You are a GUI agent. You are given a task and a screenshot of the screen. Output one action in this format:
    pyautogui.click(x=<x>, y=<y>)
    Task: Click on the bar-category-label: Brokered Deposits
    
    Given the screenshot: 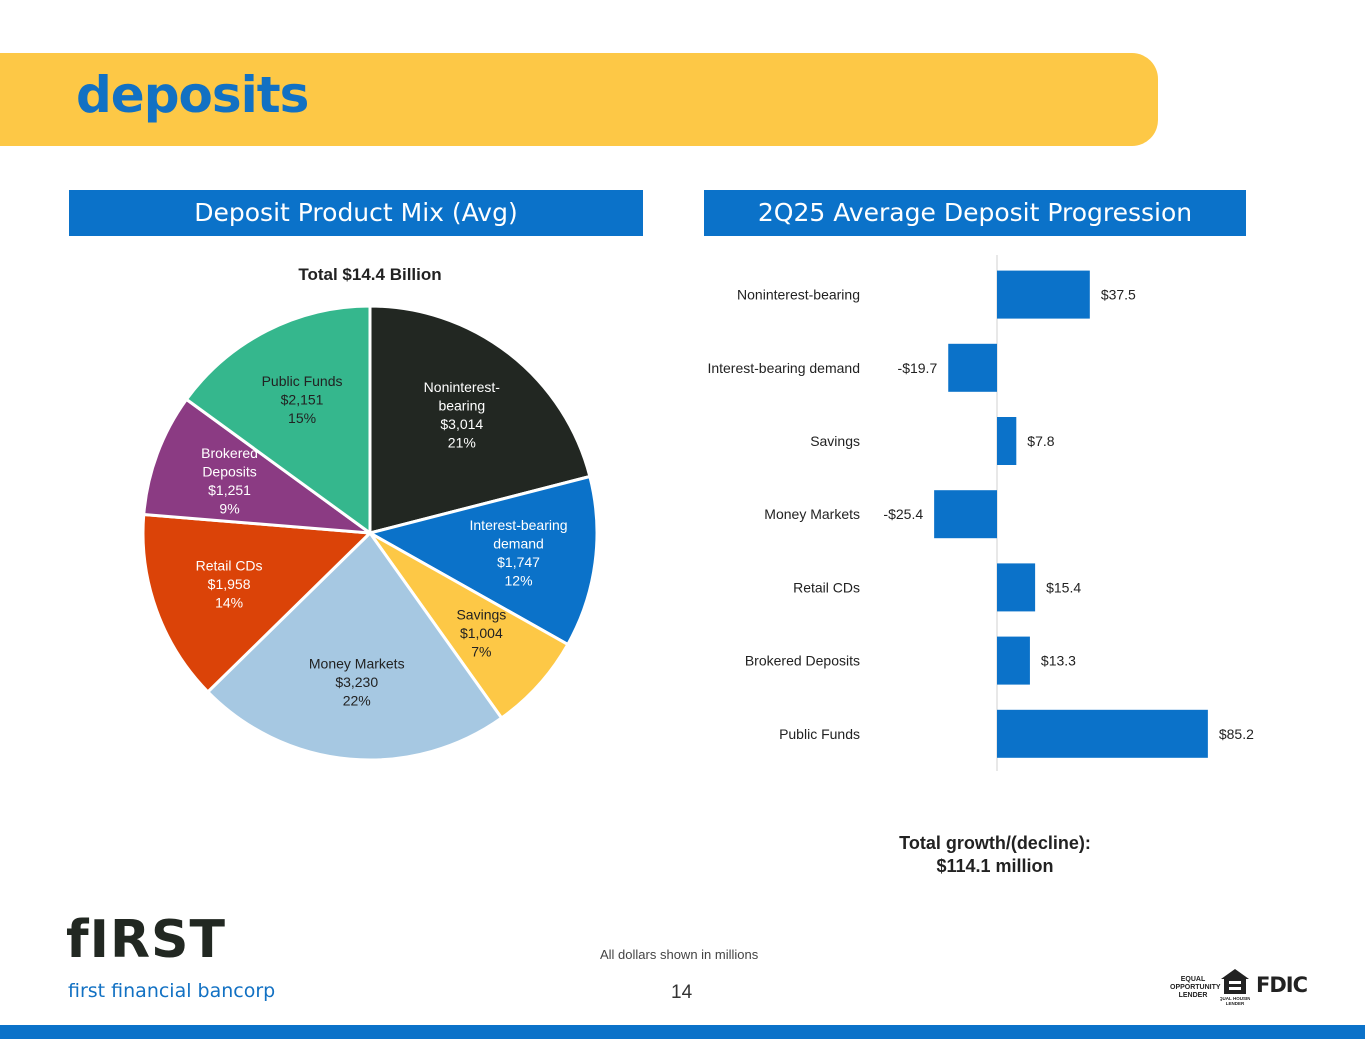 What is the action you would take?
    pyautogui.click(x=802, y=661)
    